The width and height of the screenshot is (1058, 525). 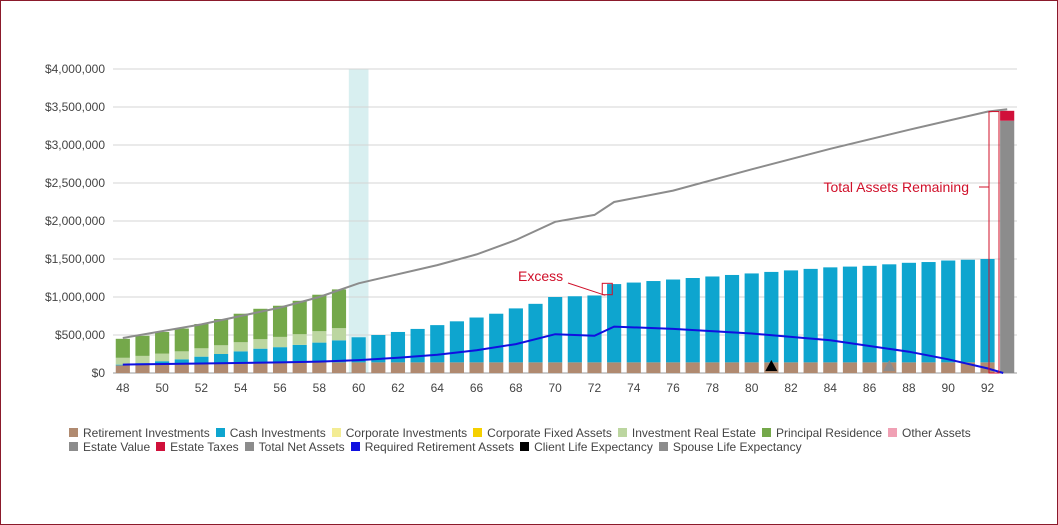 I want to click on x-tick-label: 52, so click(x=202, y=388).